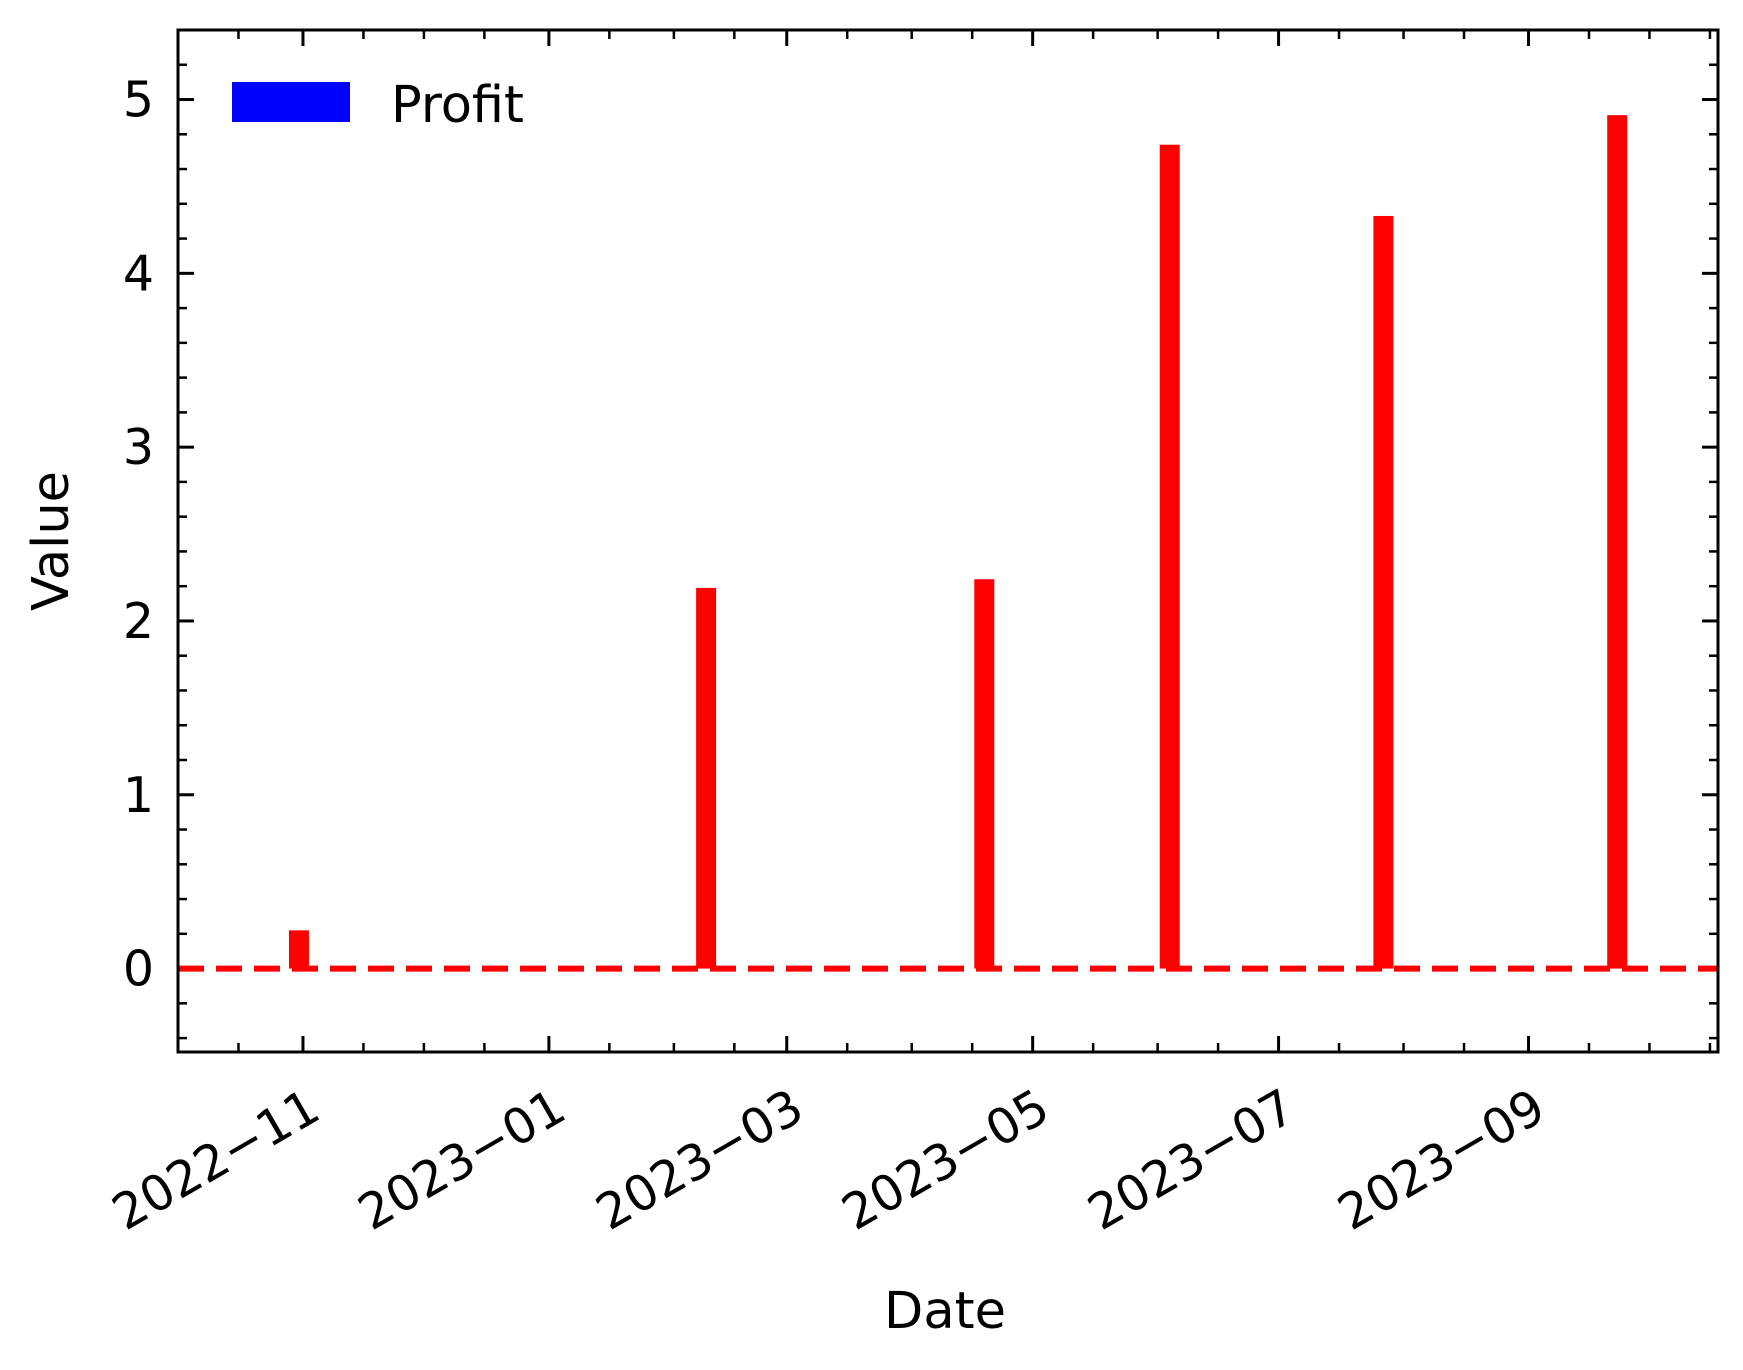 The image size is (1743, 1370). Describe the element at coordinates (457, 105) in the screenshot. I see `legend-label-profit: Profit` at that location.